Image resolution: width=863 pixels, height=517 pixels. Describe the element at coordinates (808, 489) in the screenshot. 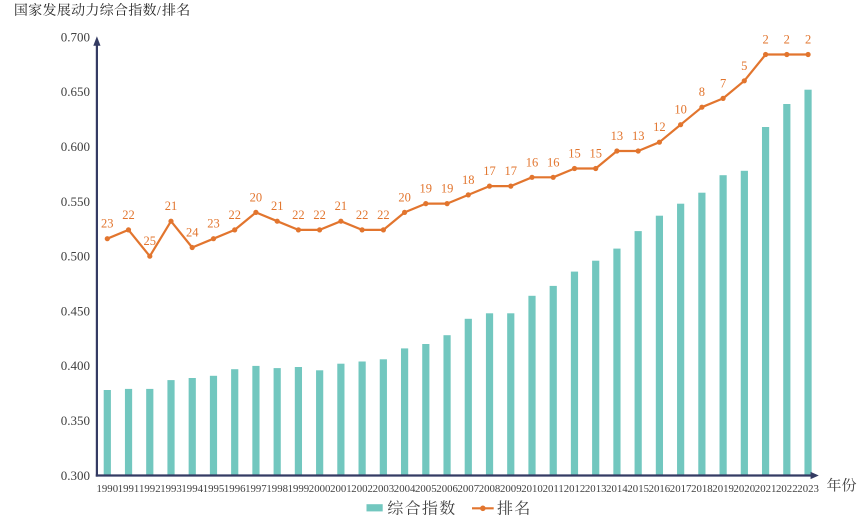

I see `svg-text: 2023` at that location.